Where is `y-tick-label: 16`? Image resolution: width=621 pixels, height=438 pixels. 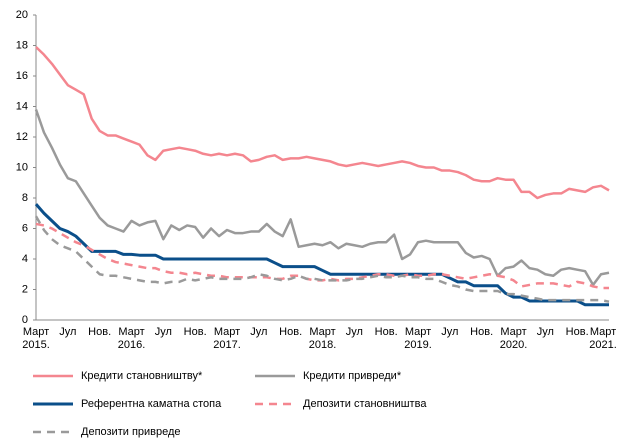 y-tick-label: 16 is located at coordinates (22, 76).